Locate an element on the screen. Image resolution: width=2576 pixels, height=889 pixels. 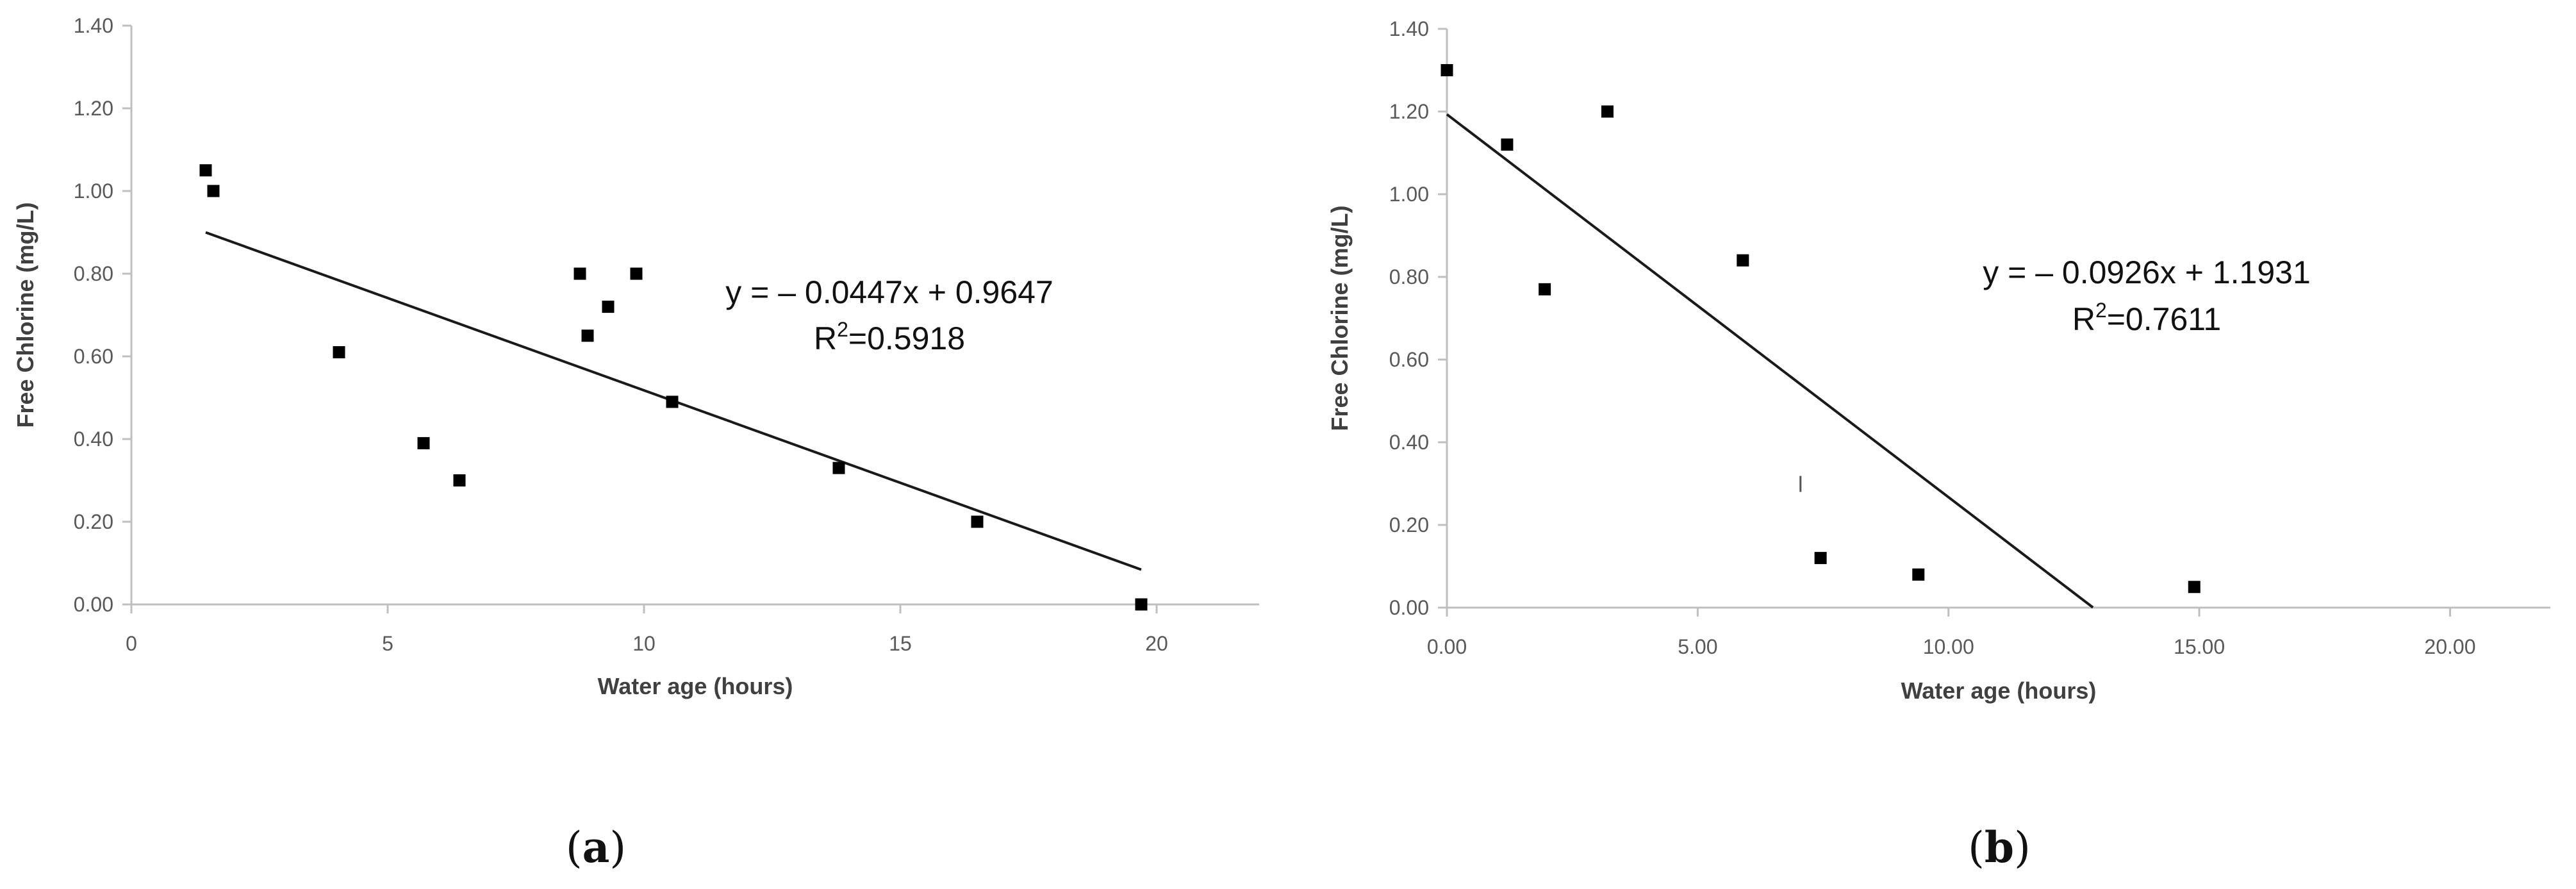
panel-a-x-tick-label: 10 is located at coordinates (644, 643).